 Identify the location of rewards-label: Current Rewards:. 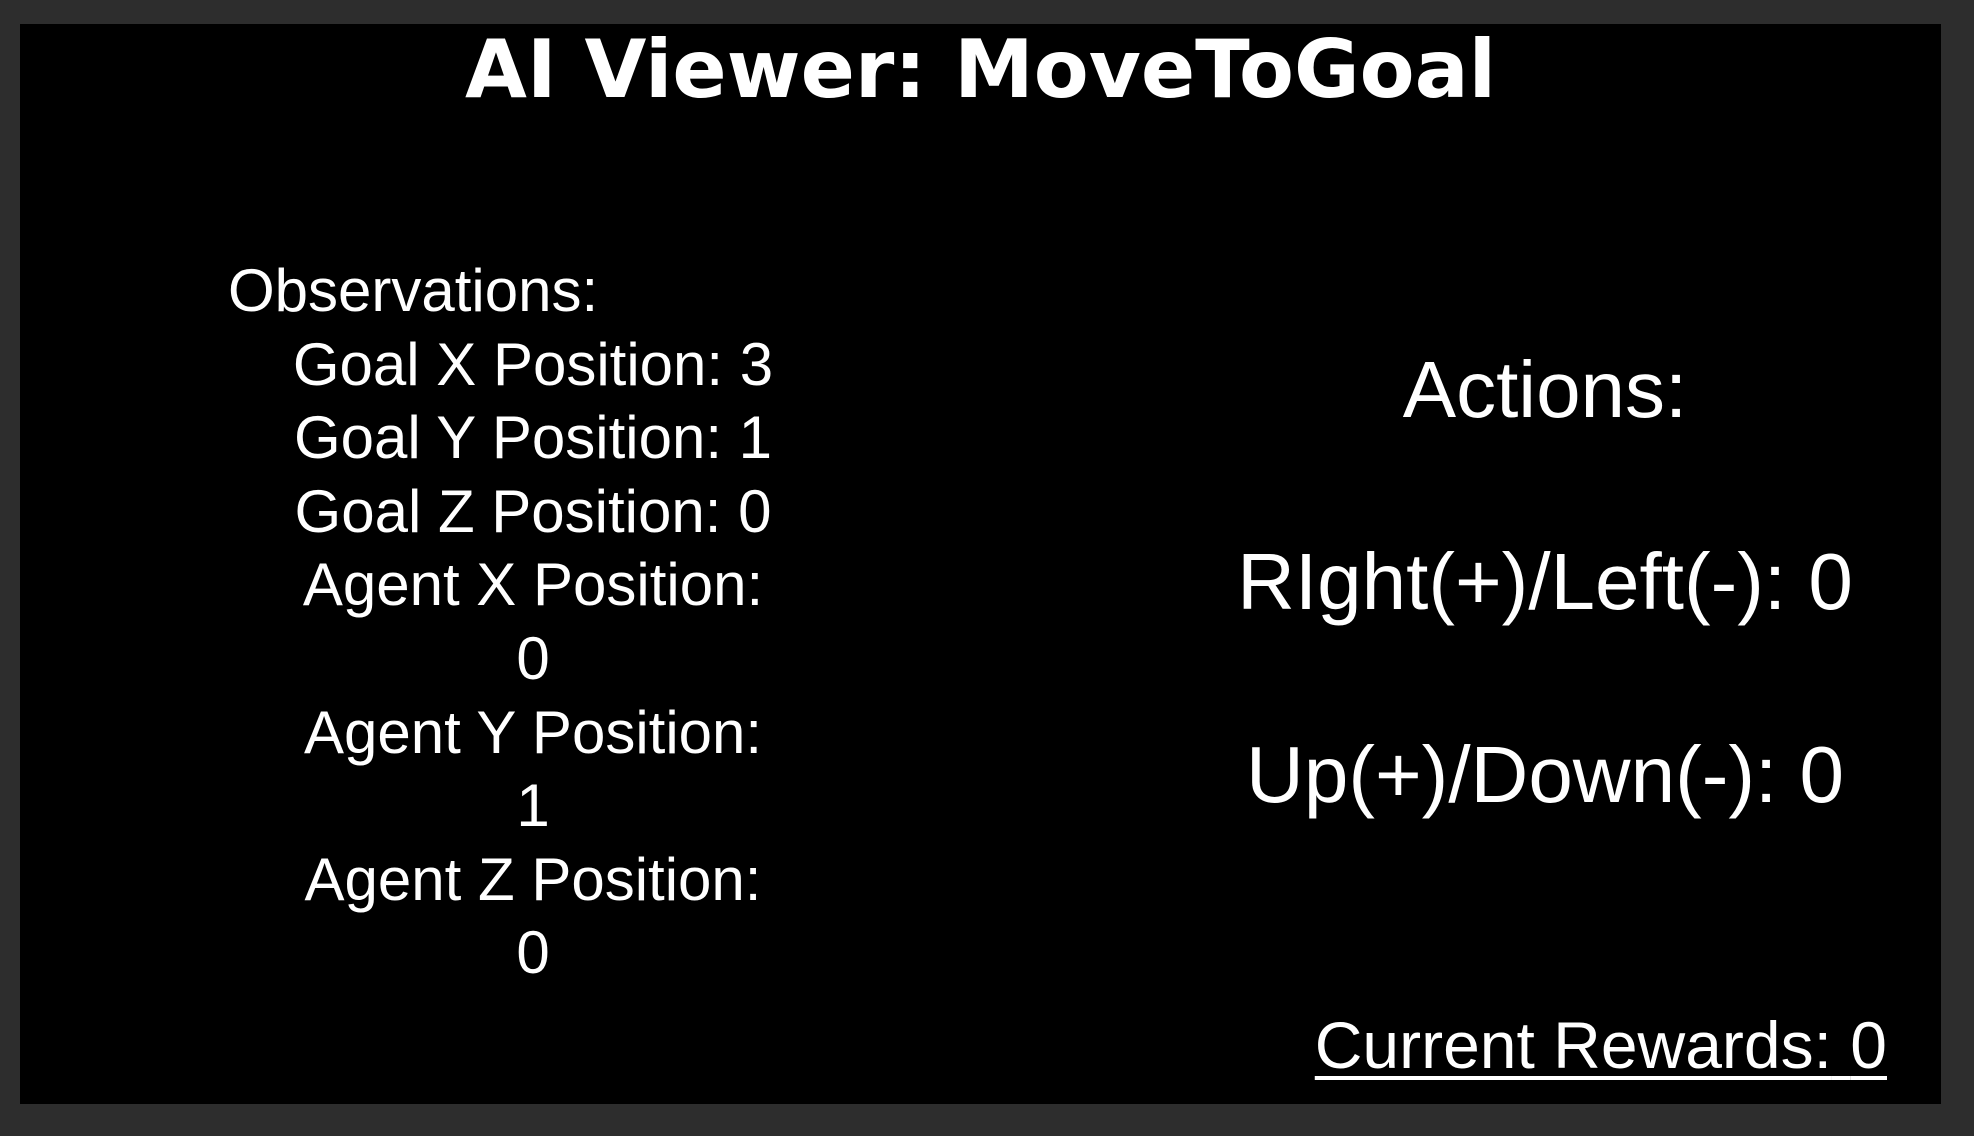
(1573, 1045).